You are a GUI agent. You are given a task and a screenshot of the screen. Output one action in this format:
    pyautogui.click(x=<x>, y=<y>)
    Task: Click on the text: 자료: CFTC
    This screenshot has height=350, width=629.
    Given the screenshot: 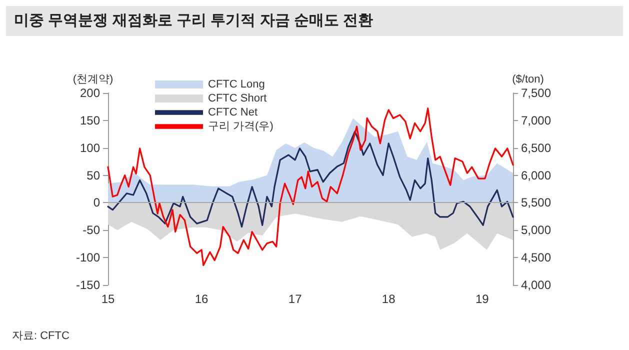 What is the action you would take?
    pyautogui.click(x=41, y=336)
    